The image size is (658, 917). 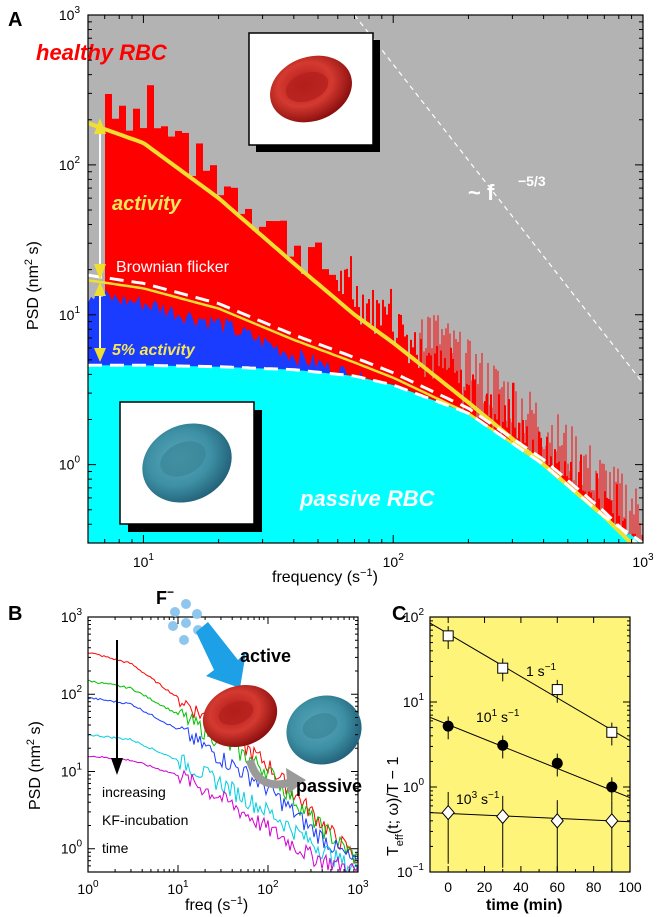 I want to click on plot-background-c, so click(x=530, y=744).